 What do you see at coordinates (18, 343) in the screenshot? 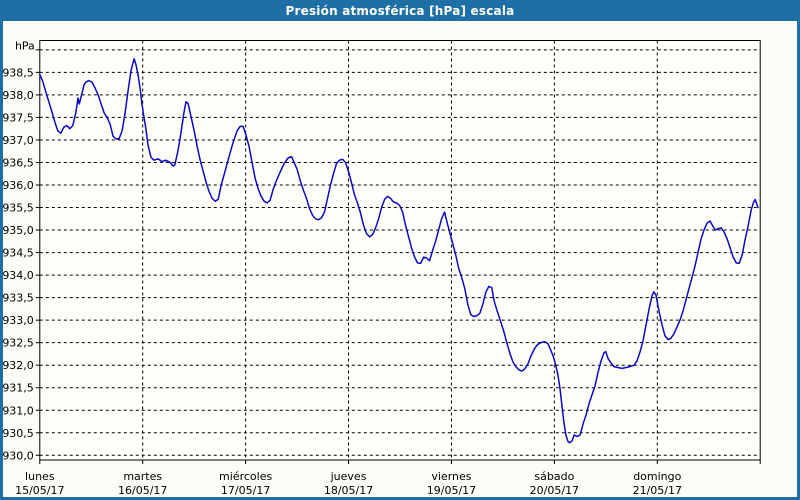
I see `y-tick-label: 932,5` at bounding box center [18, 343].